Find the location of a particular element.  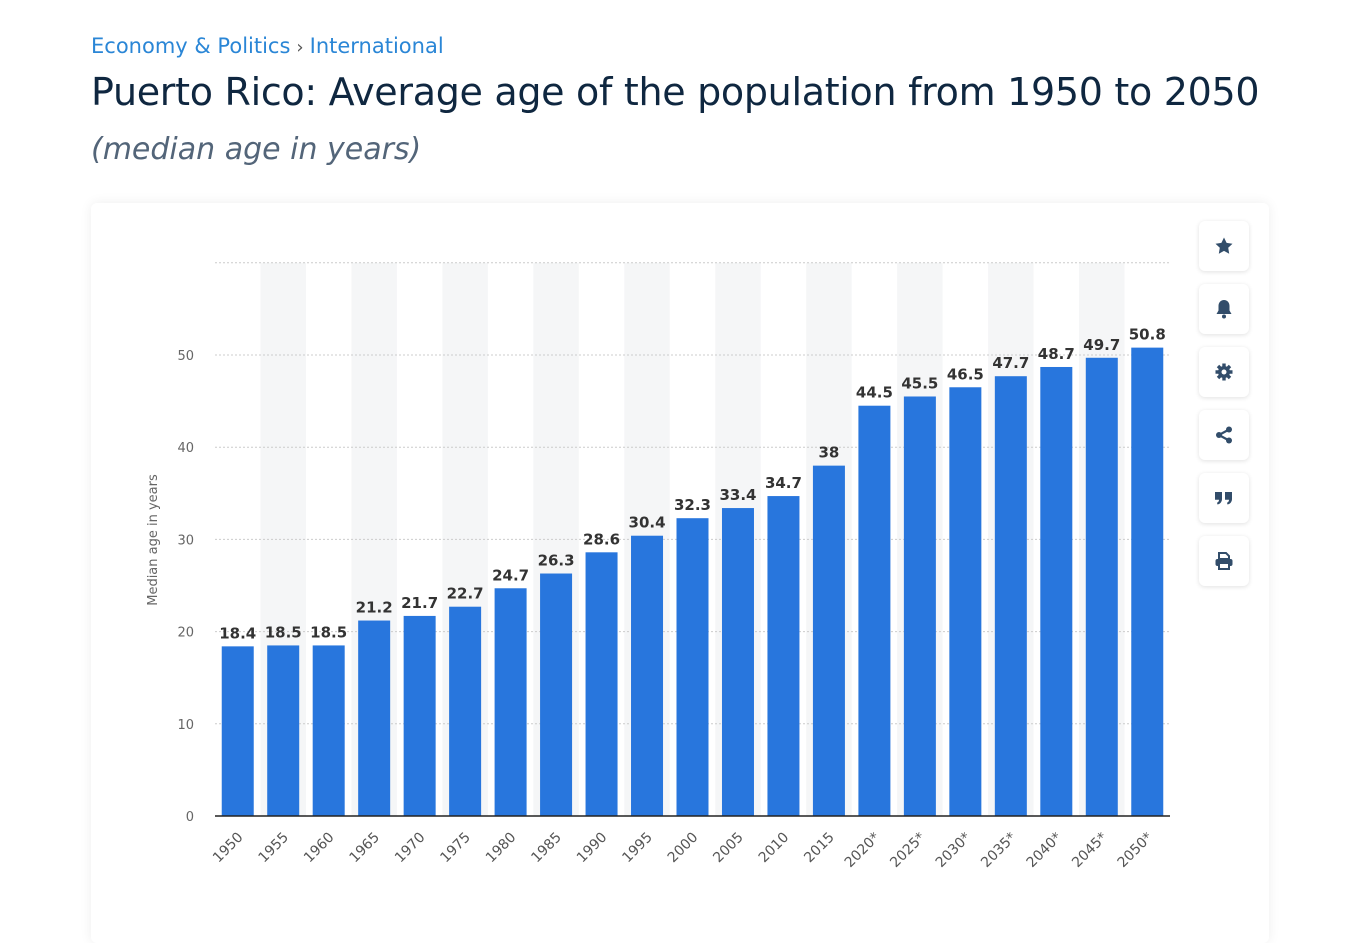

x-tick-label: 1960 is located at coordinates (319, 848).